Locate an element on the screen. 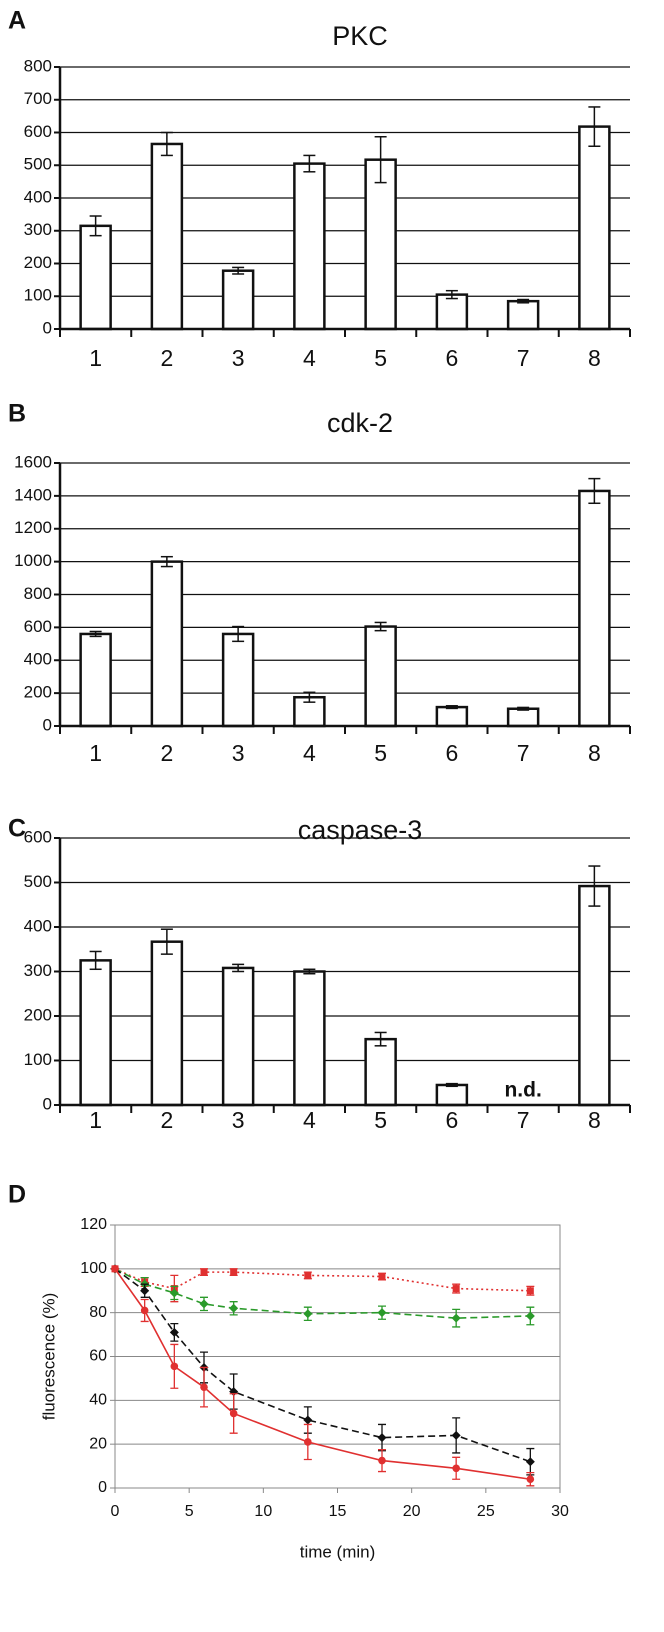 The image size is (664, 1632). x-axis-label: time (min) is located at coordinates (338, 1551).